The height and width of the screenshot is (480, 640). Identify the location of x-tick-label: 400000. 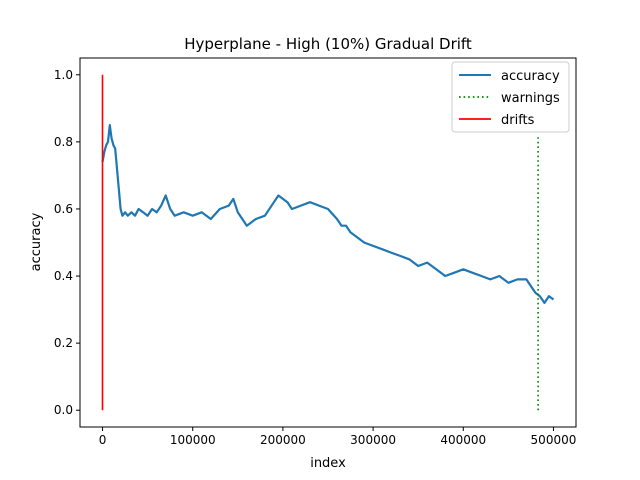
(463, 440).